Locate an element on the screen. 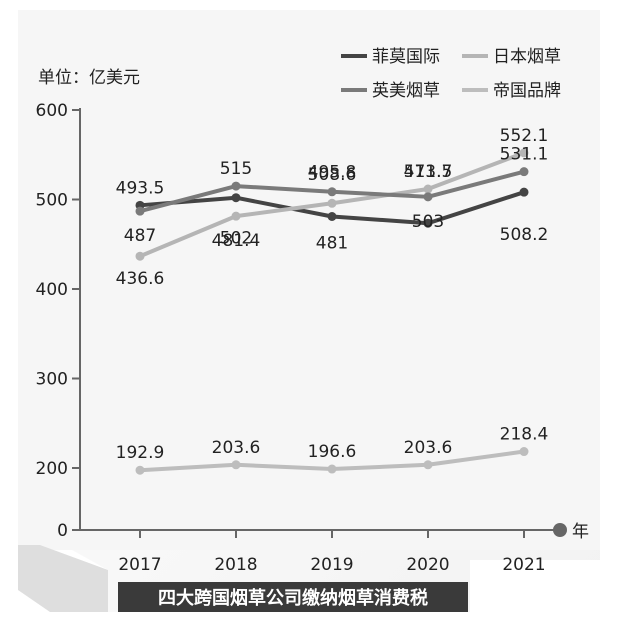 The image size is (620, 623). unit-label: 单位：亿美元 is located at coordinates (89, 78).